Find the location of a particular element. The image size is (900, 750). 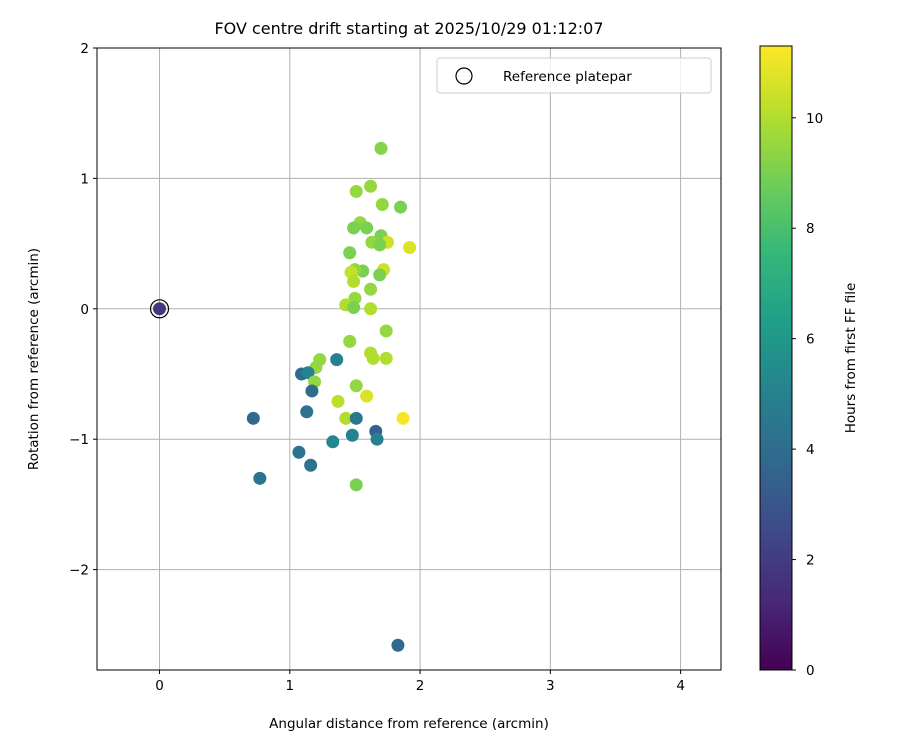

colorbar-tick-label: 2 is located at coordinates (810, 561).